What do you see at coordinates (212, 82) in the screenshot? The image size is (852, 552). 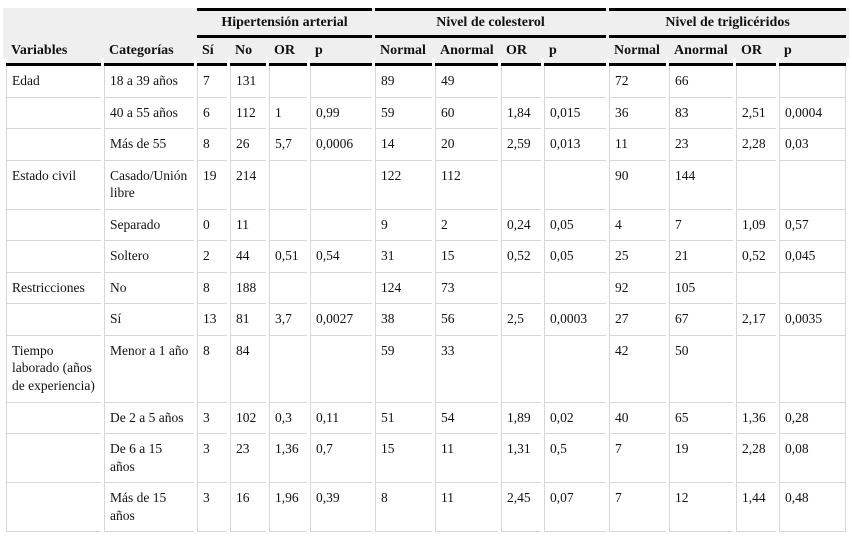 I see `value-cell: 7` at bounding box center [212, 82].